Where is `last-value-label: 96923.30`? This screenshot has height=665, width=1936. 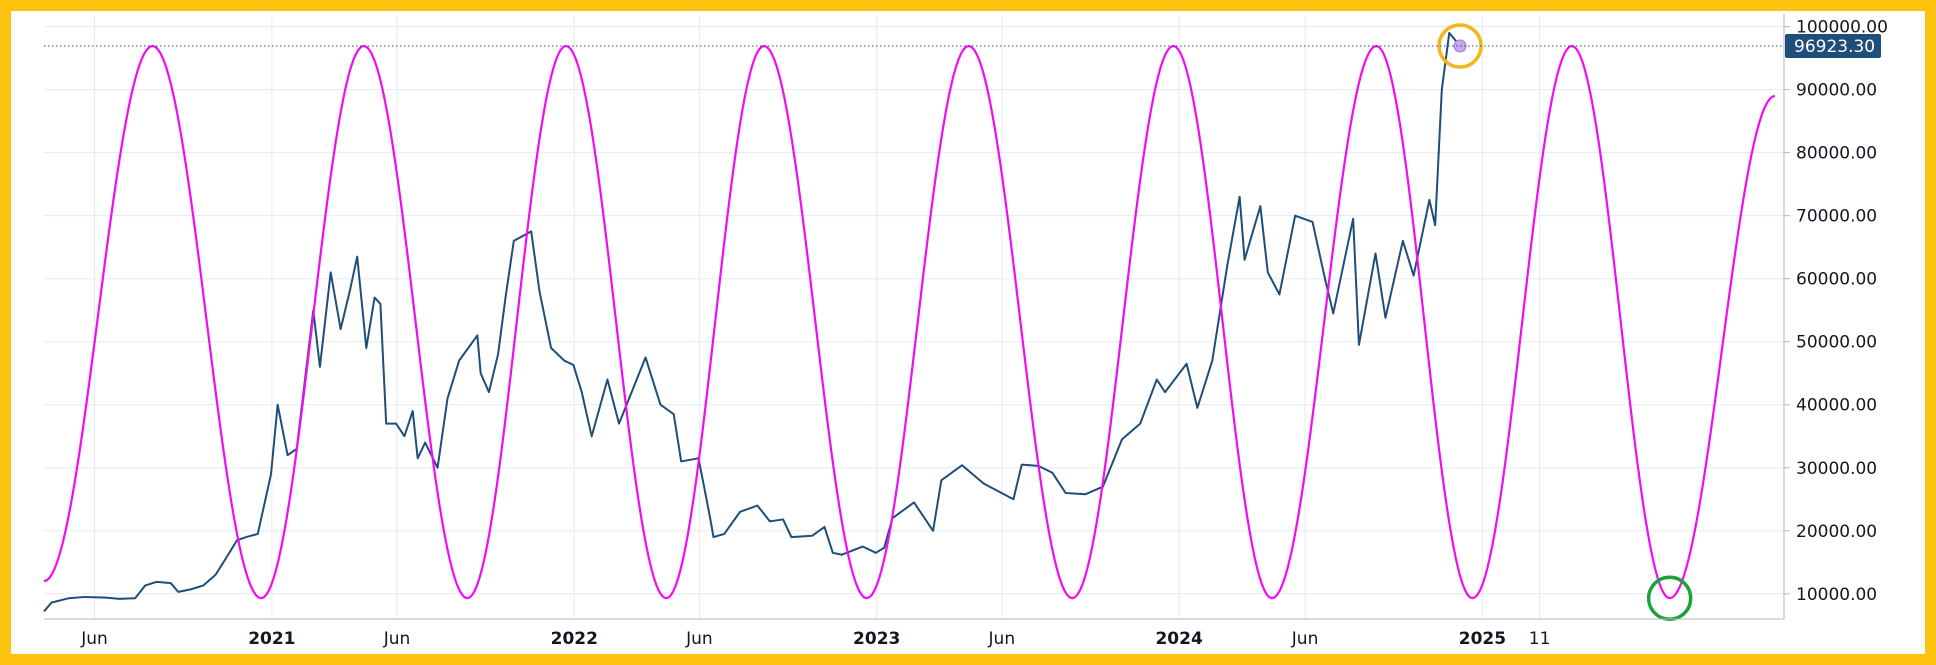 last-value-label: 96923.30 is located at coordinates (1834, 47).